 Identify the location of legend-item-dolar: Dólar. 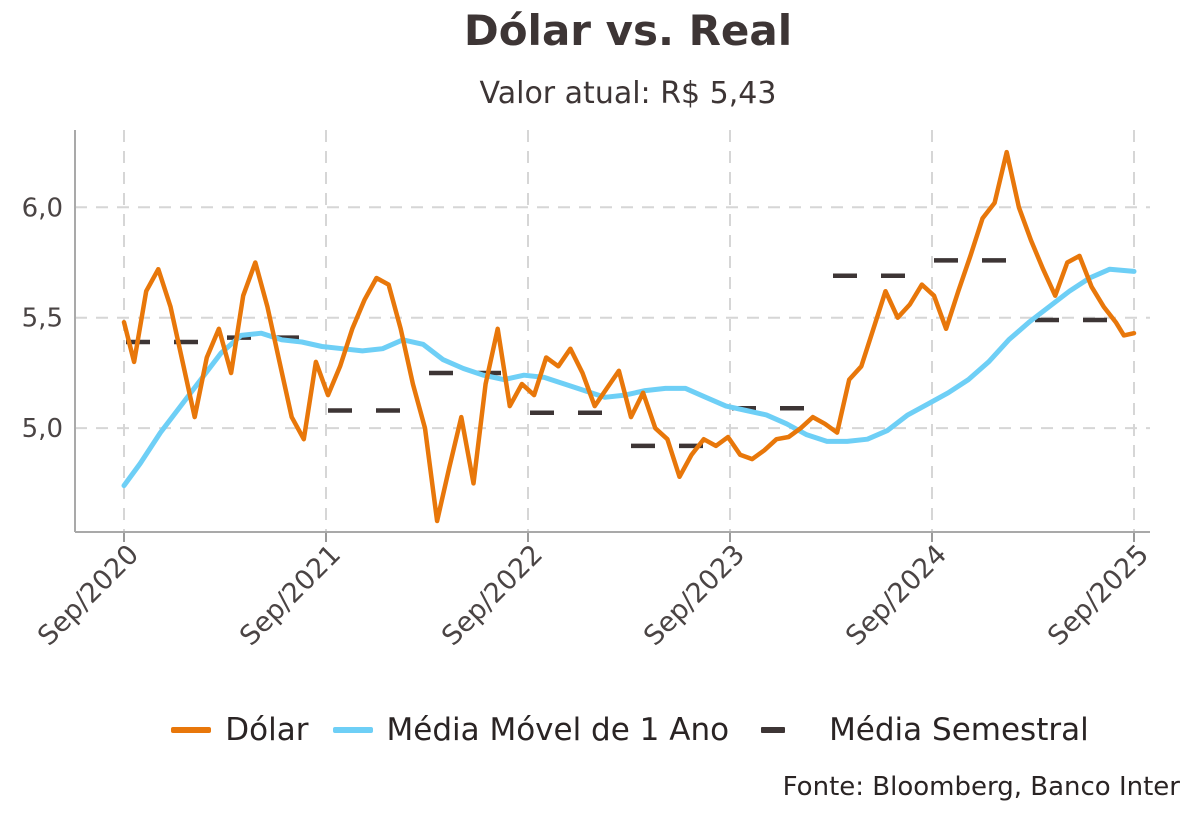
(240, 730).